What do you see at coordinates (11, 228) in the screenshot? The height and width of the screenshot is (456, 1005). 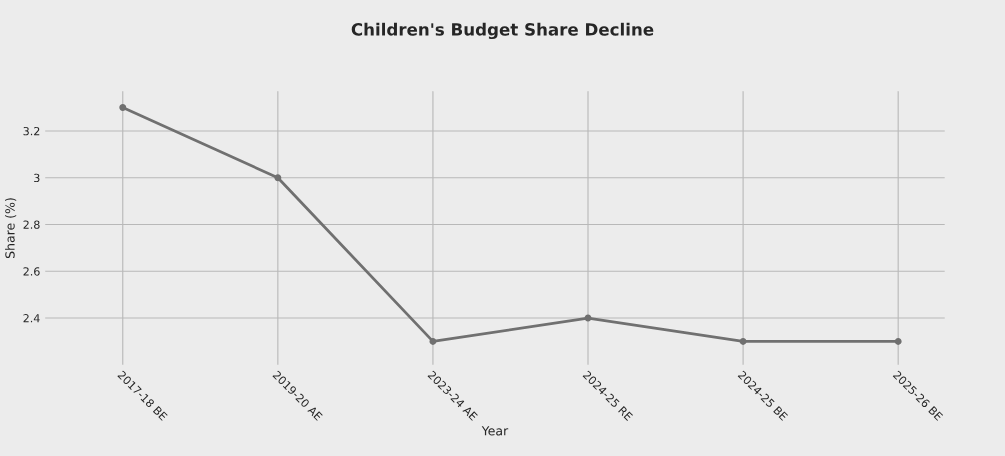 I see `y-axis-title: Share (%)` at bounding box center [11, 228].